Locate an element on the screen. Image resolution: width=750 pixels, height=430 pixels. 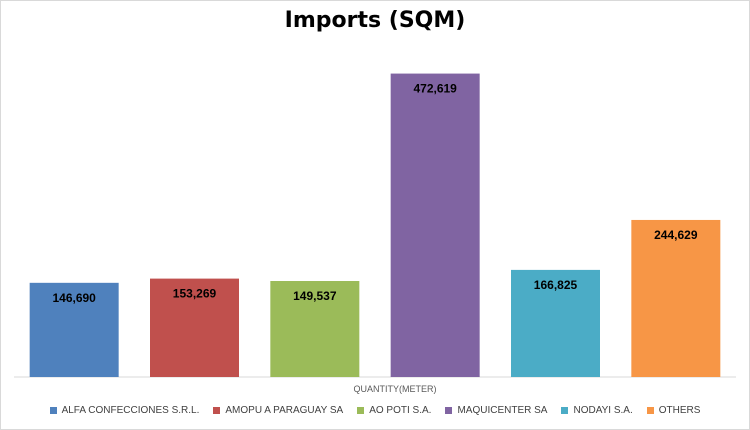
legend-label-3: AO POTI S.A. is located at coordinates (400, 410).